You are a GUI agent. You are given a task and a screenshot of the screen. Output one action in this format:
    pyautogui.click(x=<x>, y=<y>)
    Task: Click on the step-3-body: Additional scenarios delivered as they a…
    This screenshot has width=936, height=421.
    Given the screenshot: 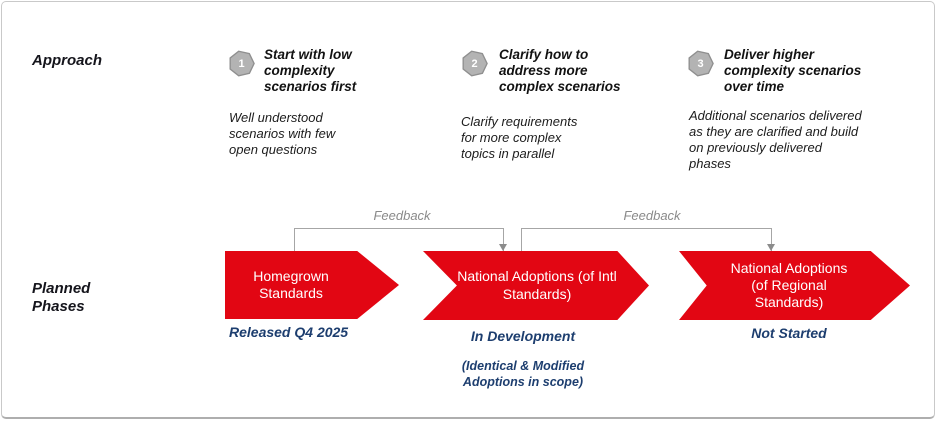 What is the action you would take?
    pyautogui.click(x=775, y=139)
    